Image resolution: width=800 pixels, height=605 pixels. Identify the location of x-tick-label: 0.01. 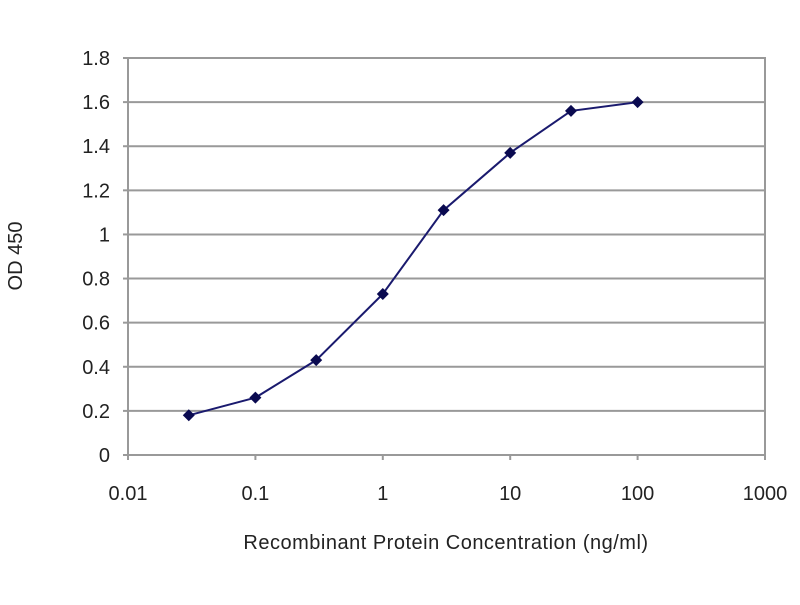
(128, 494).